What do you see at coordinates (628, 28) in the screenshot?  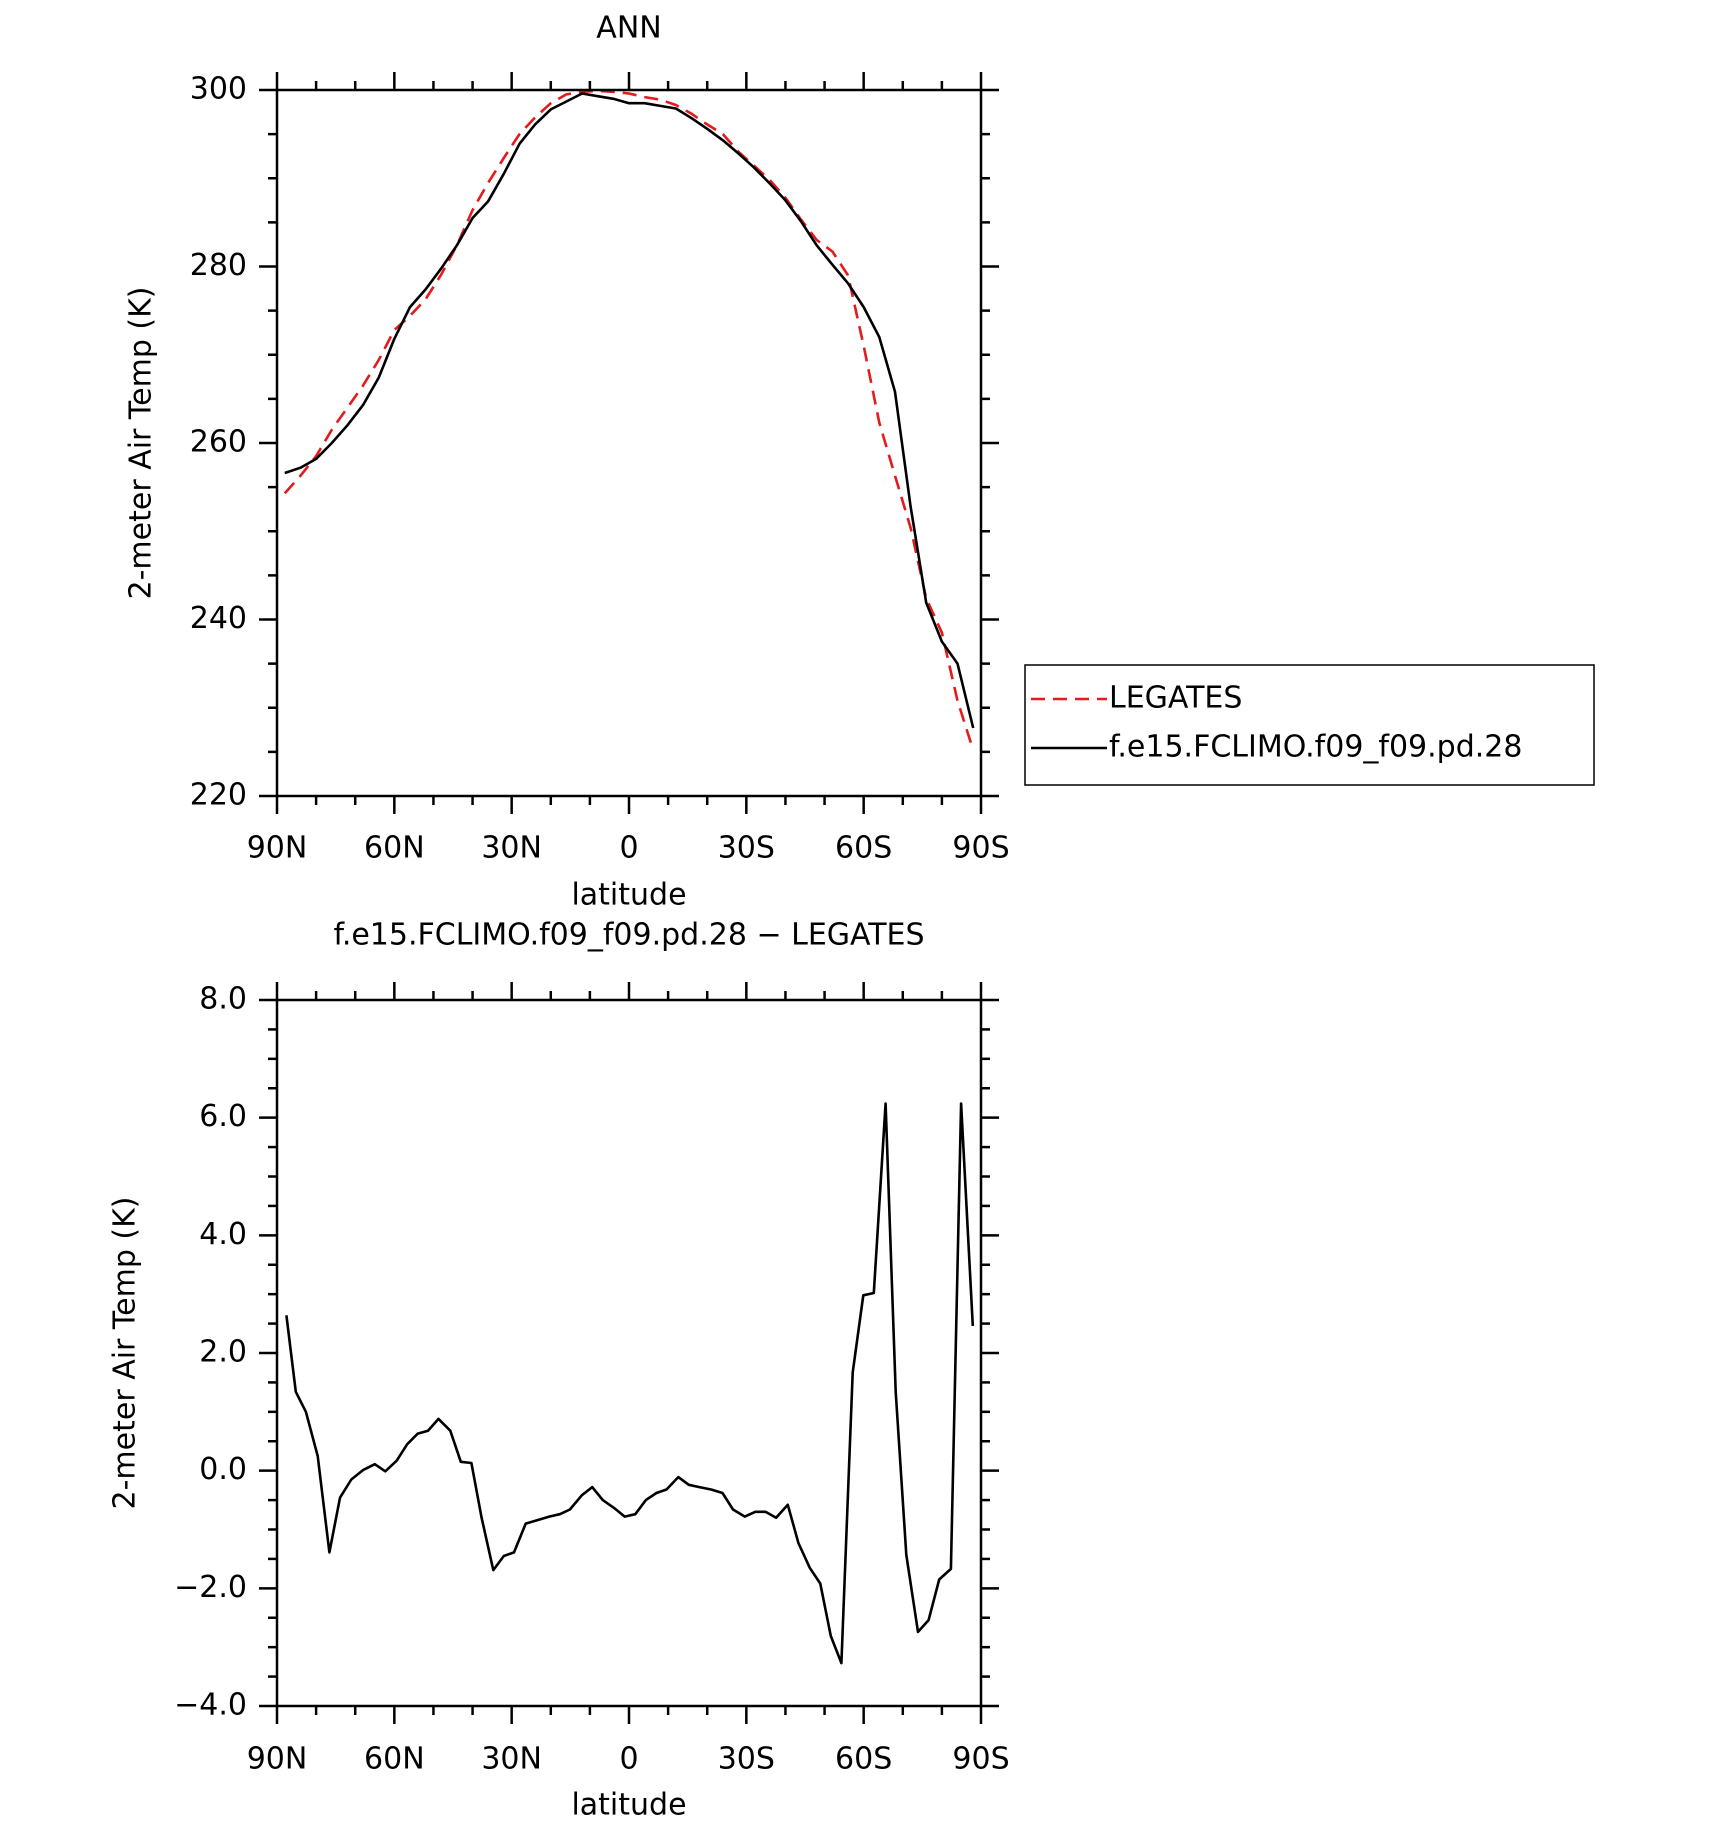 I see `chart-title: ANN` at bounding box center [628, 28].